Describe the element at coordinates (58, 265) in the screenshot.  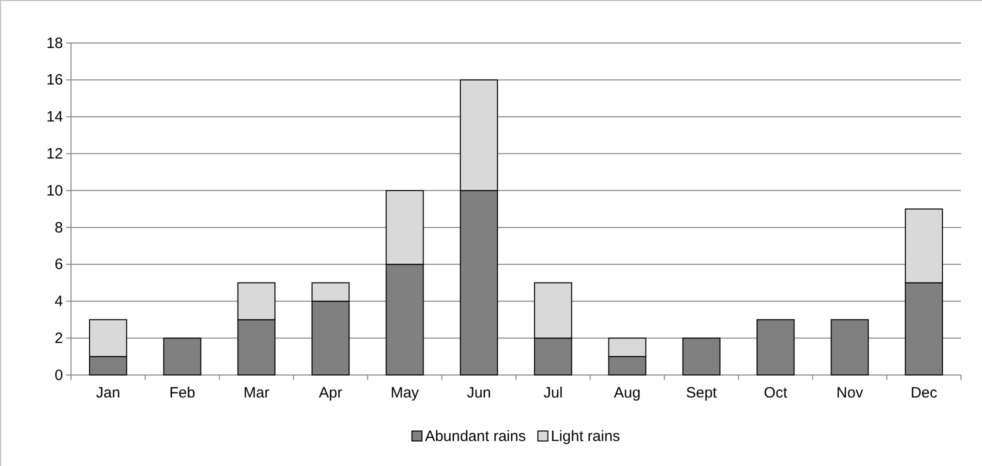
I see `y-tick-label: 6` at that location.